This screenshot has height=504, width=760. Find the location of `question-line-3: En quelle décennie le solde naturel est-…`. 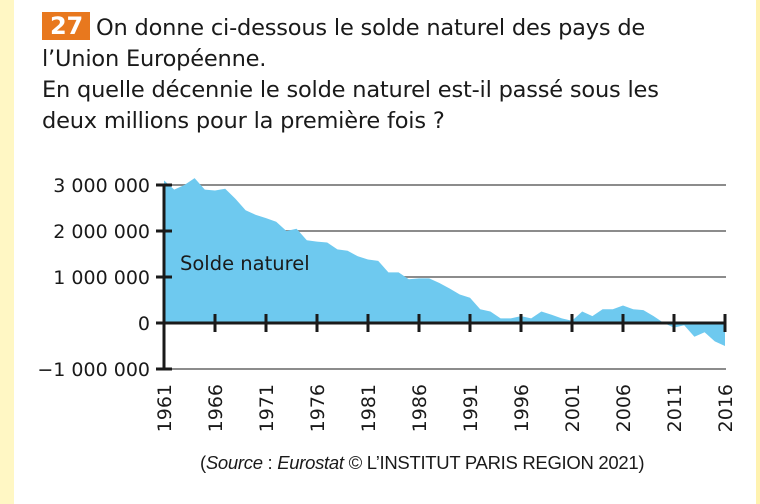

question-line-3: En quelle décennie le solde naturel est-… is located at coordinates (350, 90).